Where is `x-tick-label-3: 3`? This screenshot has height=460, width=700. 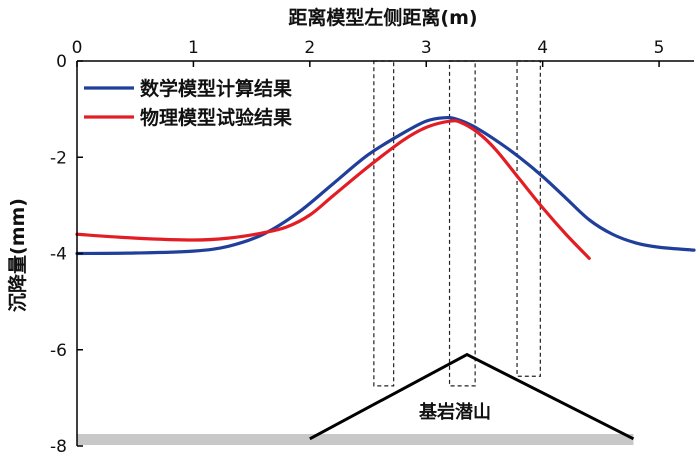
x-tick-label-3: 3 is located at coordinates (426, 48).